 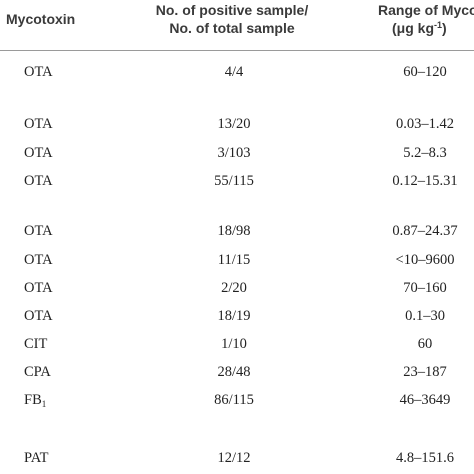 I want to click on ratio-cell: 4/4, so click(x=234, y=72).